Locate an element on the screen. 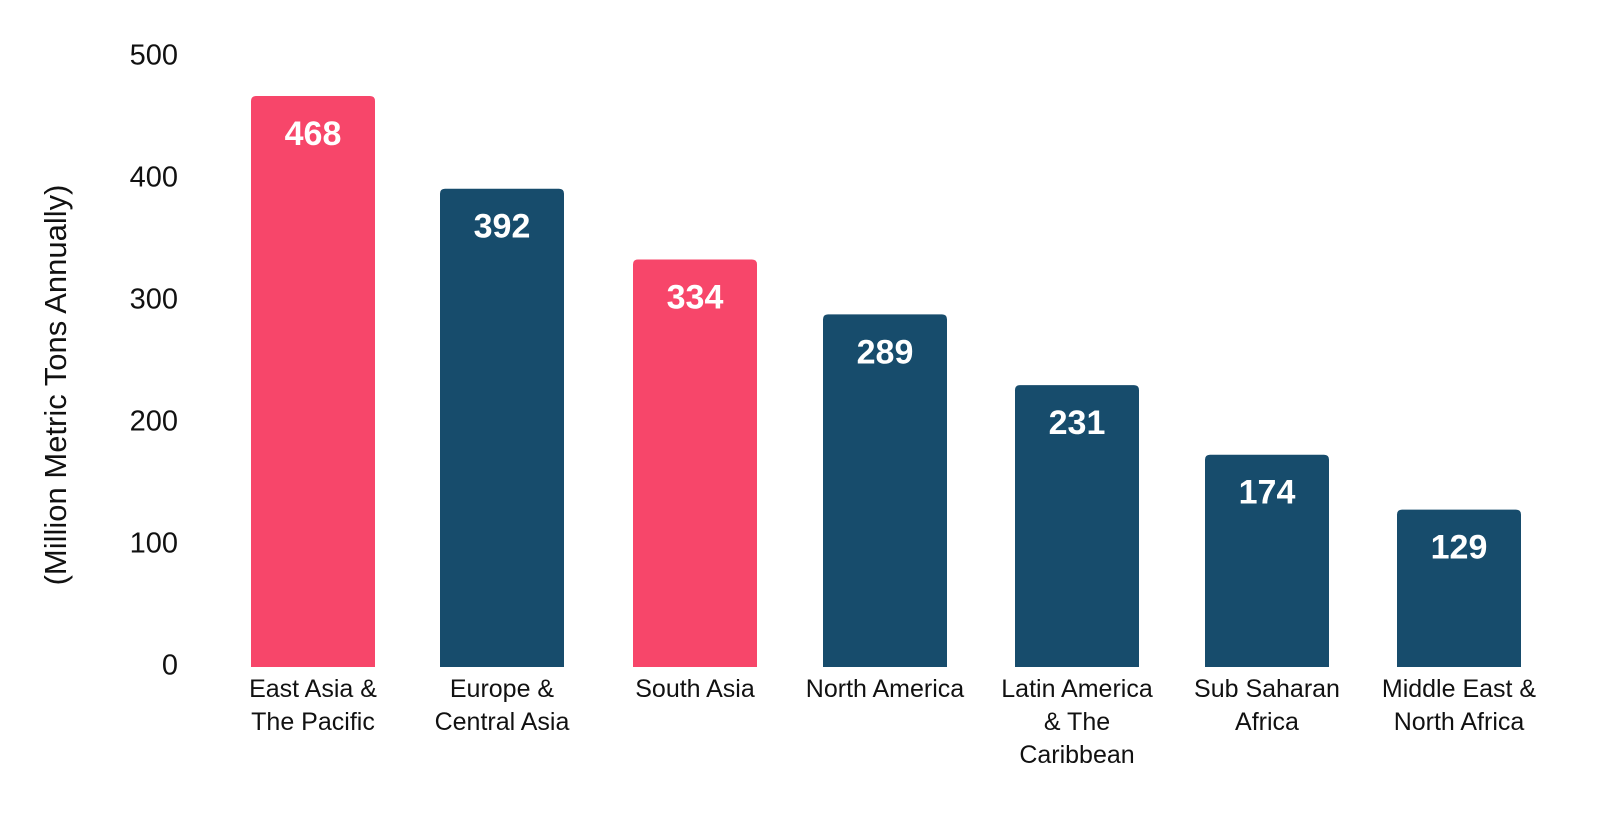 Image resolution: width=1620 pixels, height=813 pixels. x-category-label-line: North Africa is located at coordinates (1459, 722).